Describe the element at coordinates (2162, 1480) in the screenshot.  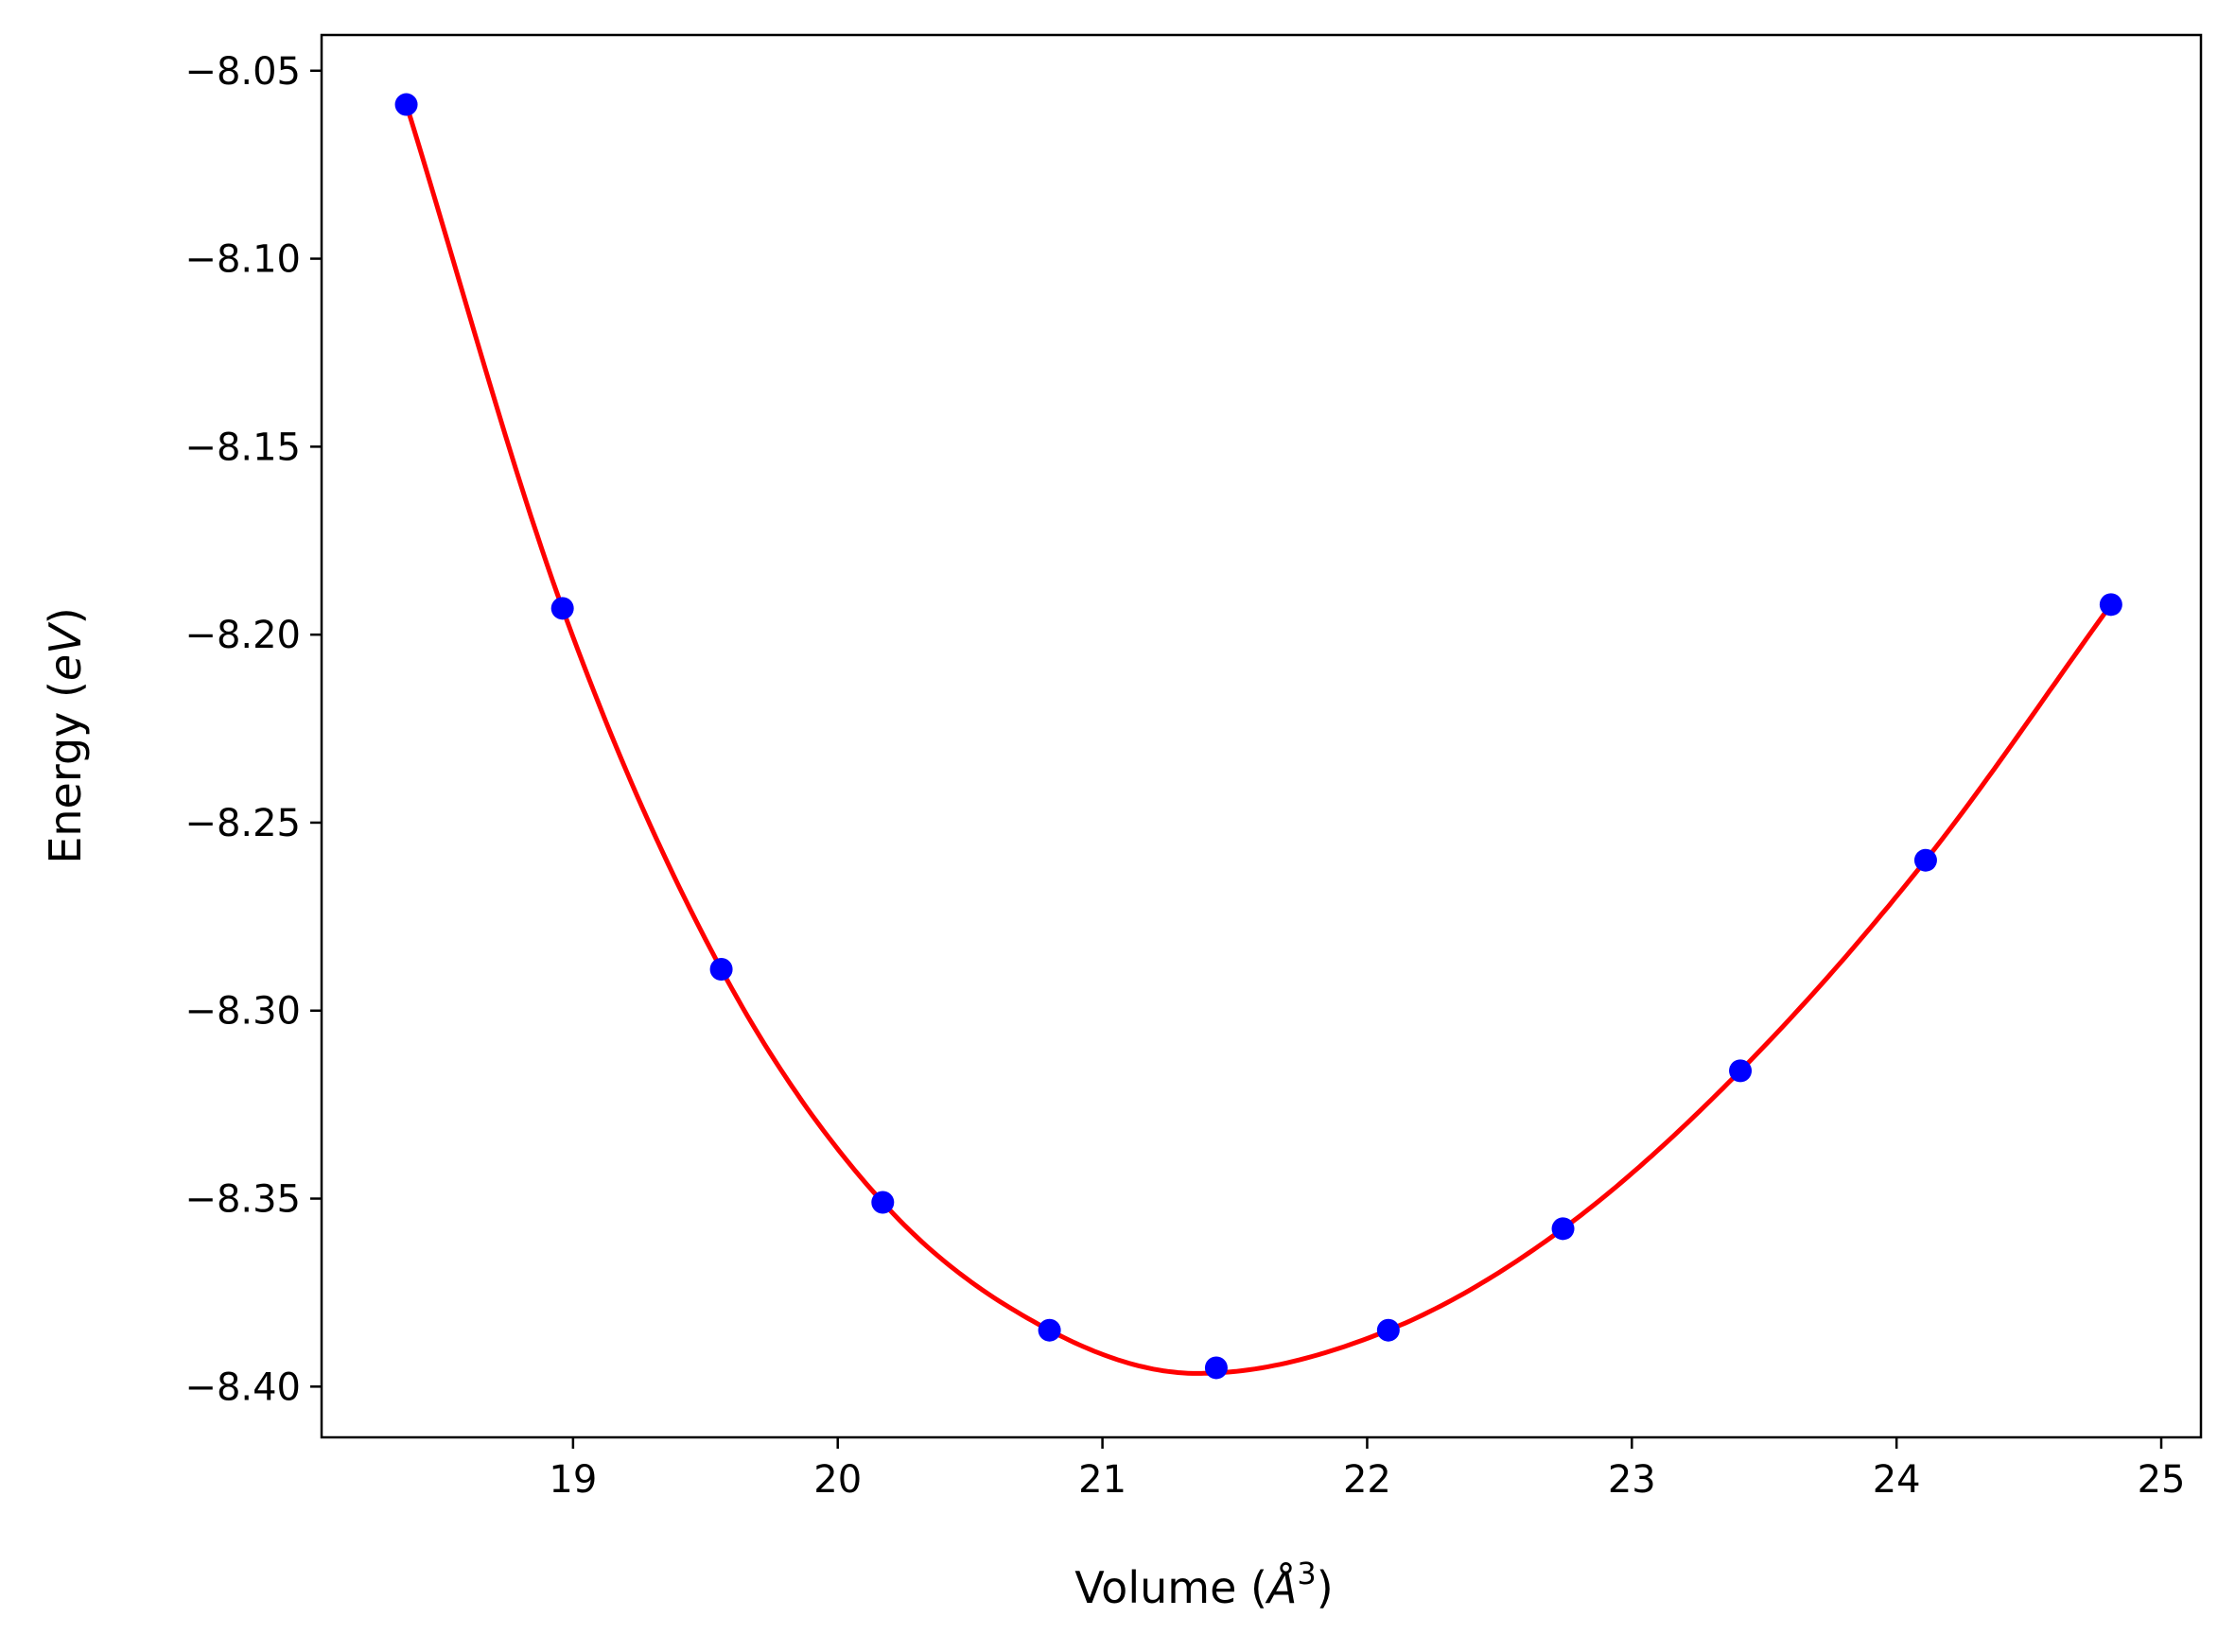
I see `x-tick-label: 25` at that location.